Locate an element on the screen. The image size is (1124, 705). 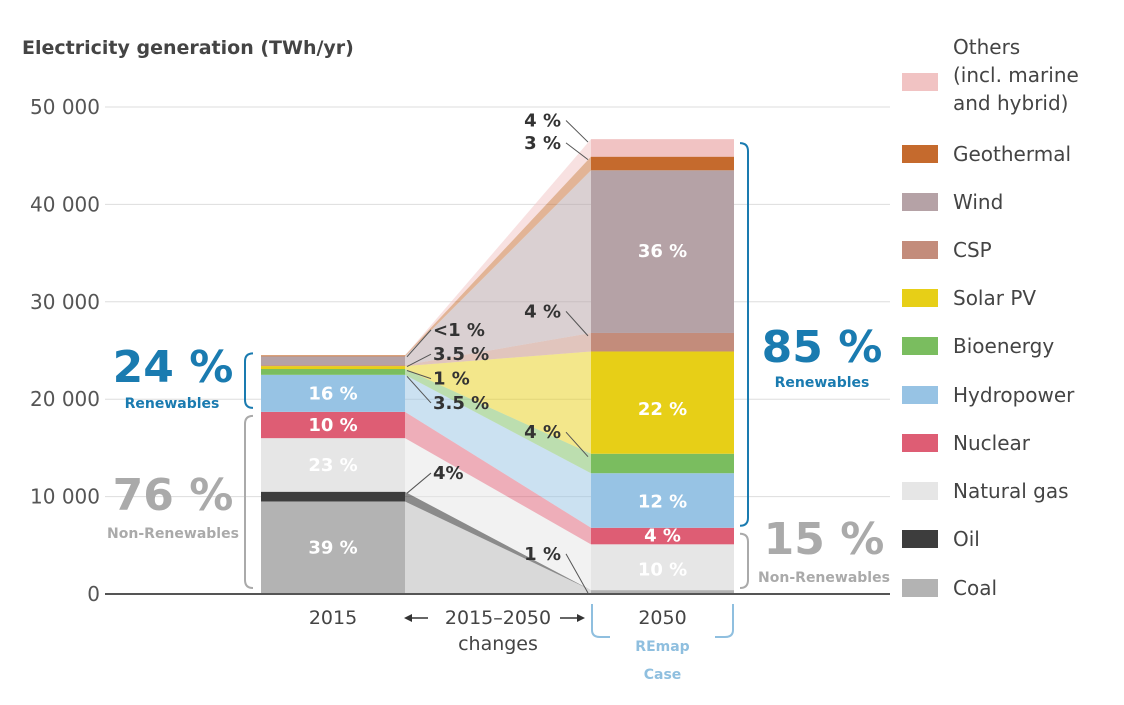
bracket-renewables-2050 is located at coordinates (744, 334).